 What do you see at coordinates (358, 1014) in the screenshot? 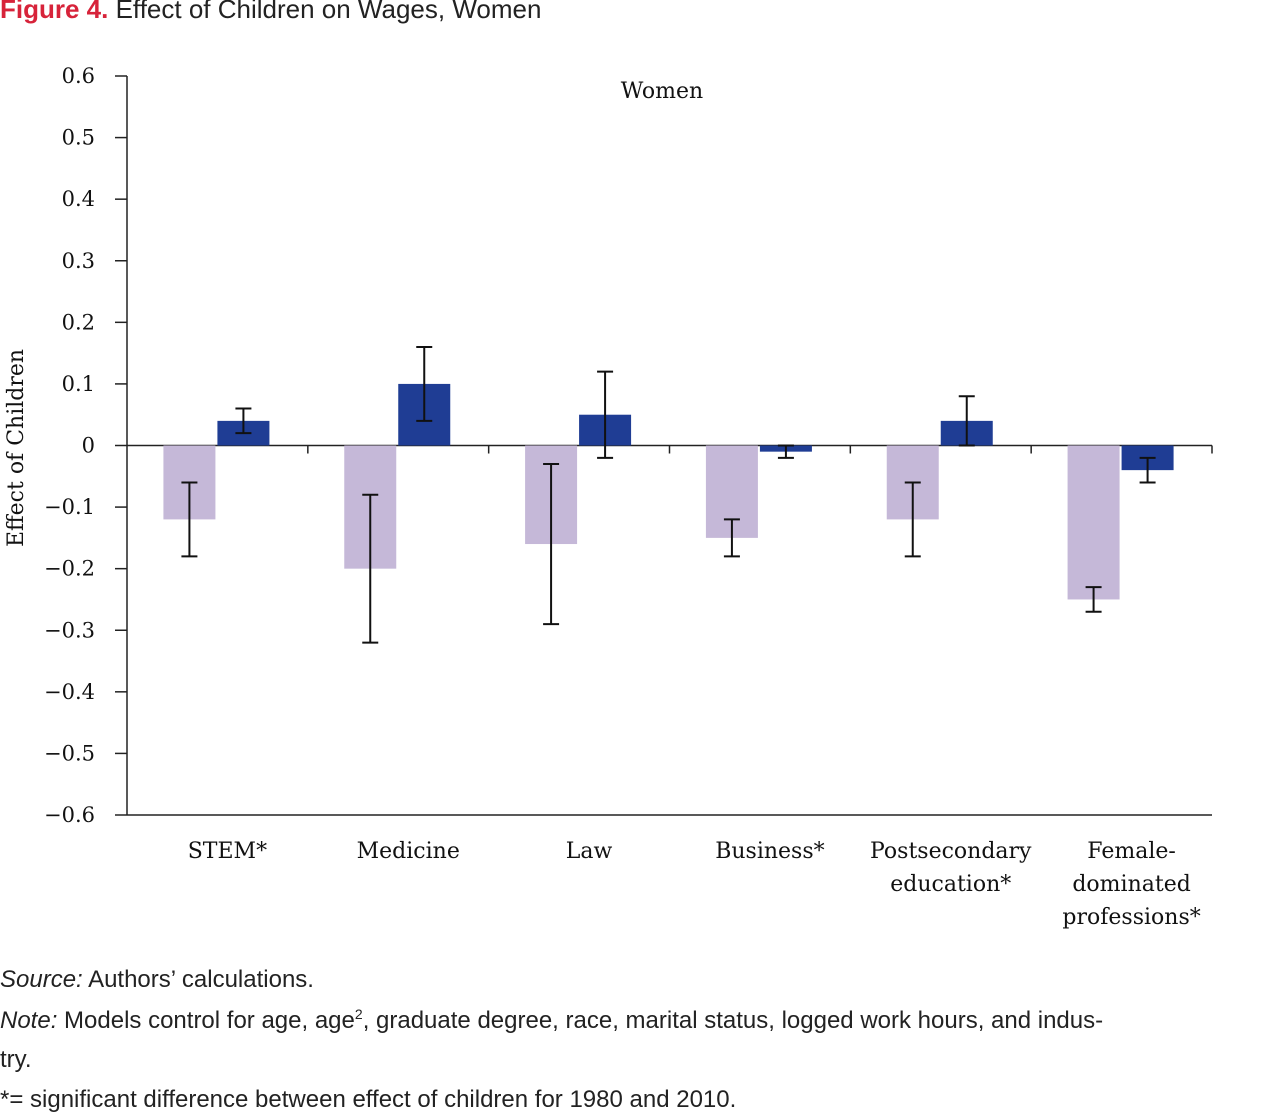
I see `note-superscript: 2` at bounding box center [358, 1014].